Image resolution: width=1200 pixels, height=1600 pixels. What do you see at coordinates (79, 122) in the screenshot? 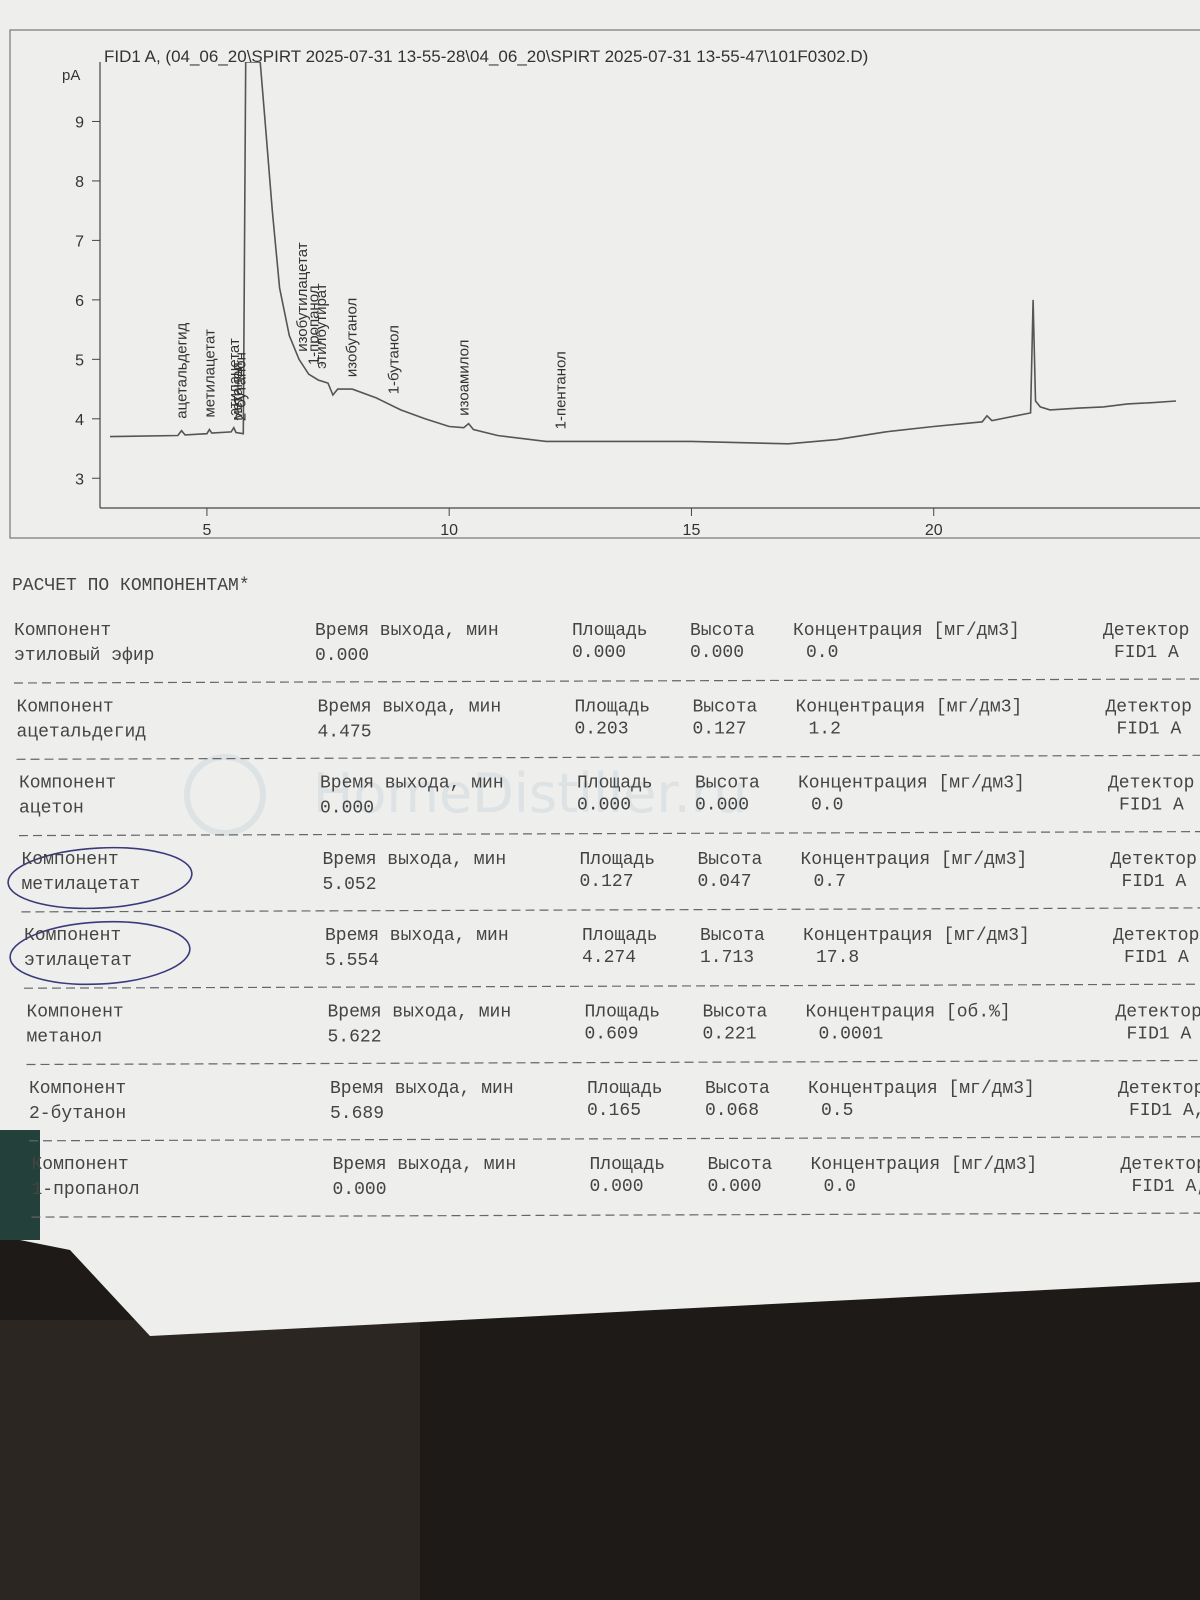
I see `y-tick-label: 9` at bounding box center [79, 122].